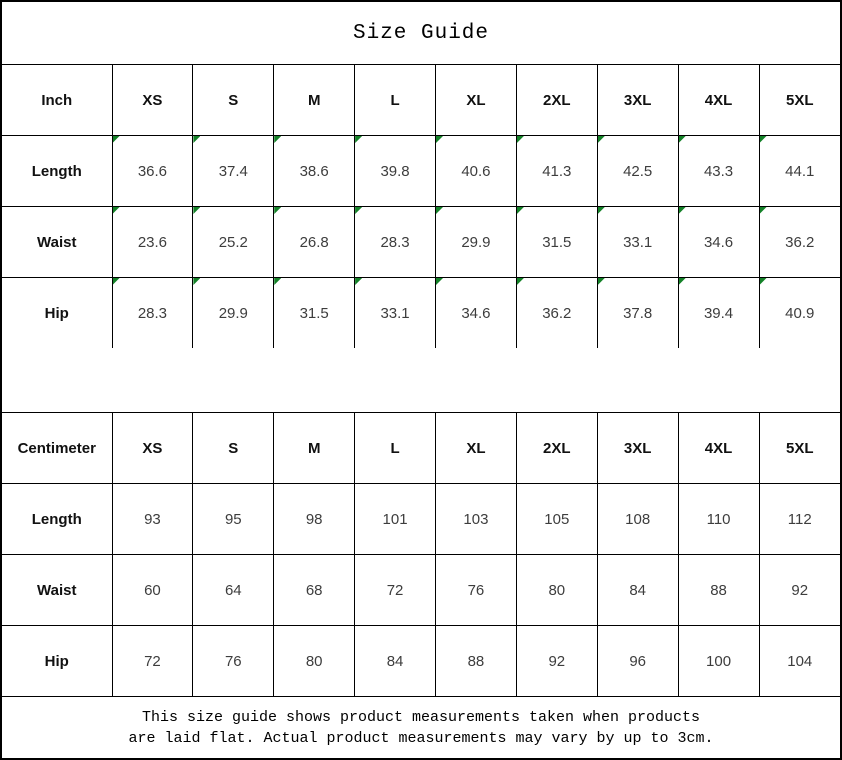  I want to click on table-row: Hip 72 76 80 84 88 92 96 100 104, so click(421, 660).